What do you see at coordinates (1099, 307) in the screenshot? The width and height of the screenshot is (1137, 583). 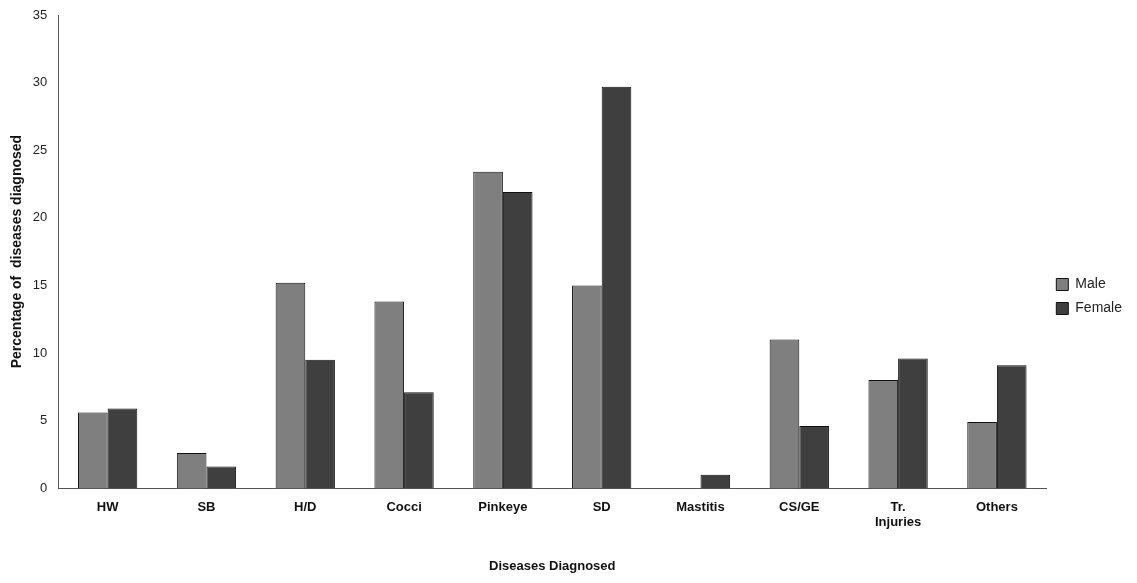 I see `legend-label: Female` at bounding box center [1099, 307].